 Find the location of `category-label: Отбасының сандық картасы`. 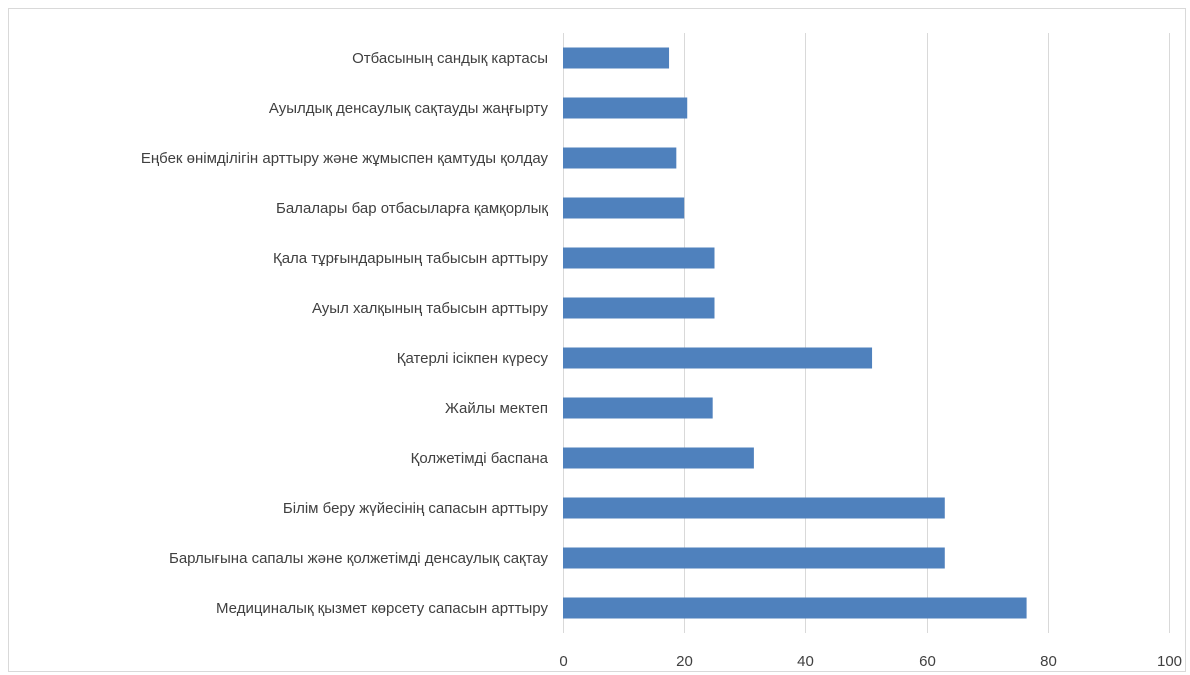

category-label: Отбасының сандық картасы is located at coordinates (450, 58).